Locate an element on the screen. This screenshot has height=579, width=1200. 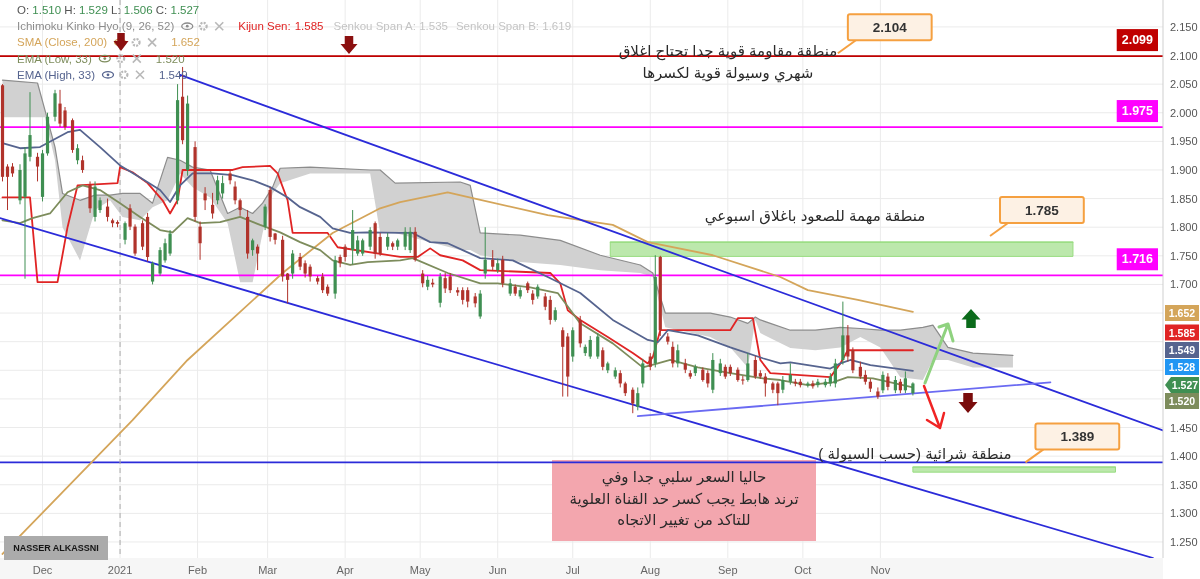
price-tag: 1.549 is located at coordinates (1182, 350).